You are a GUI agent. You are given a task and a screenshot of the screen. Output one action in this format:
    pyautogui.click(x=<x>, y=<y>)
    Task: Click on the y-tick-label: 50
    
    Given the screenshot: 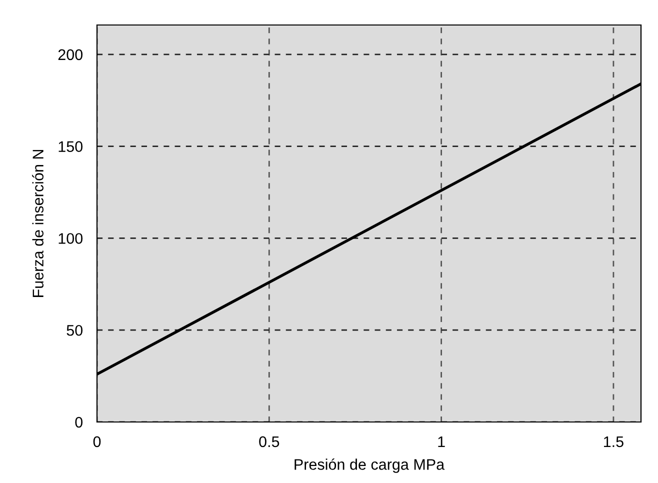 What is the action you would take?
    pyautogui.click(x=74, y=330)
    